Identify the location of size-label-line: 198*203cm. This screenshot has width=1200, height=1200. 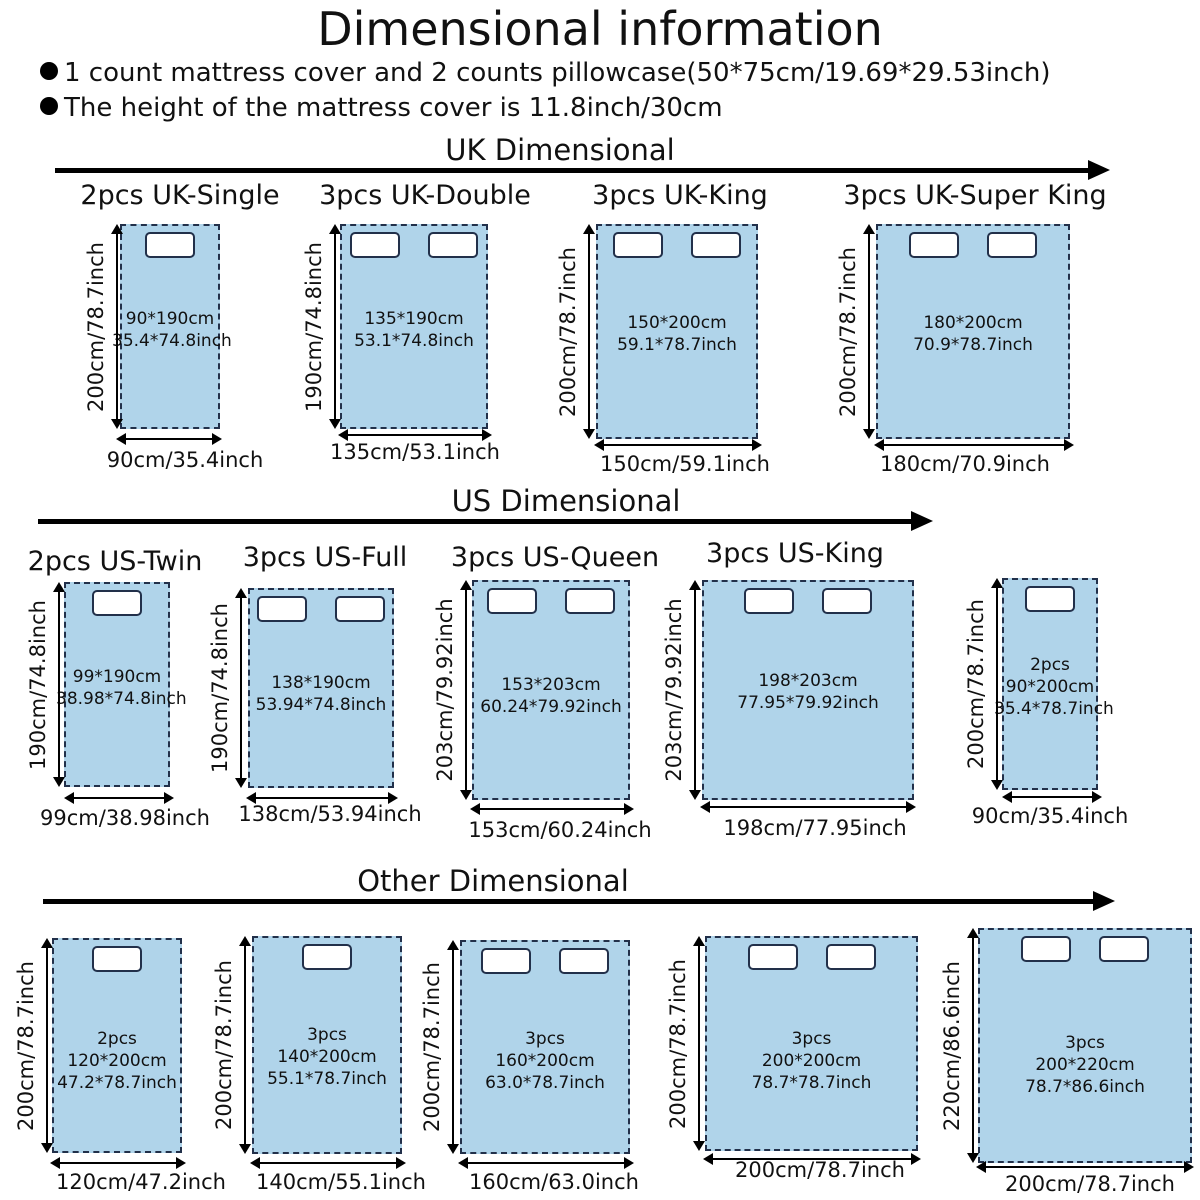
(808, 681).